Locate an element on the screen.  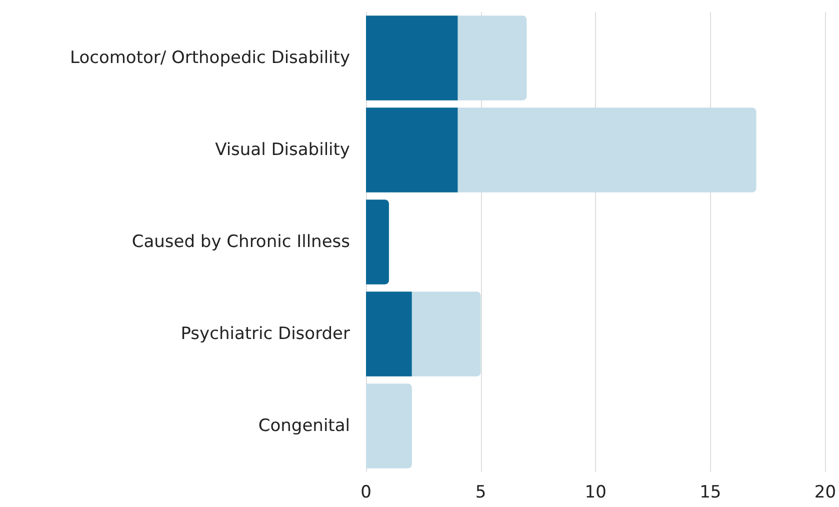
y-tick-label: Caused by Chronic Illness is located at coordinates (241, 242).